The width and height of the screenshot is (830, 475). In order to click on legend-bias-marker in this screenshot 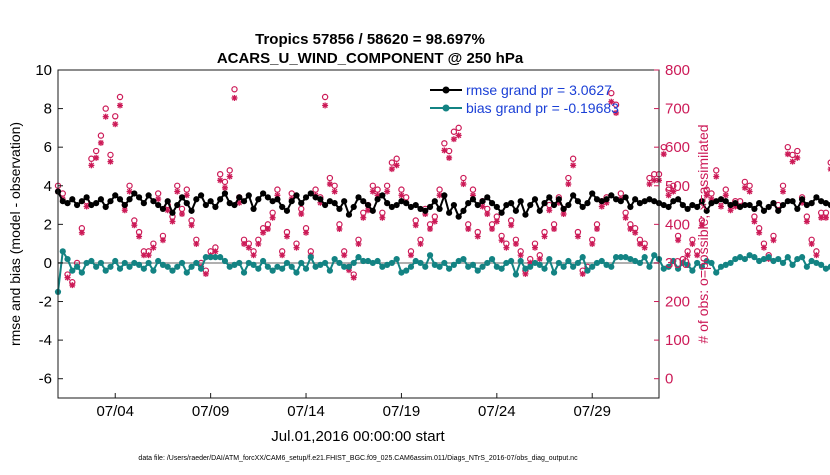, I will do `click(446, 108)`.